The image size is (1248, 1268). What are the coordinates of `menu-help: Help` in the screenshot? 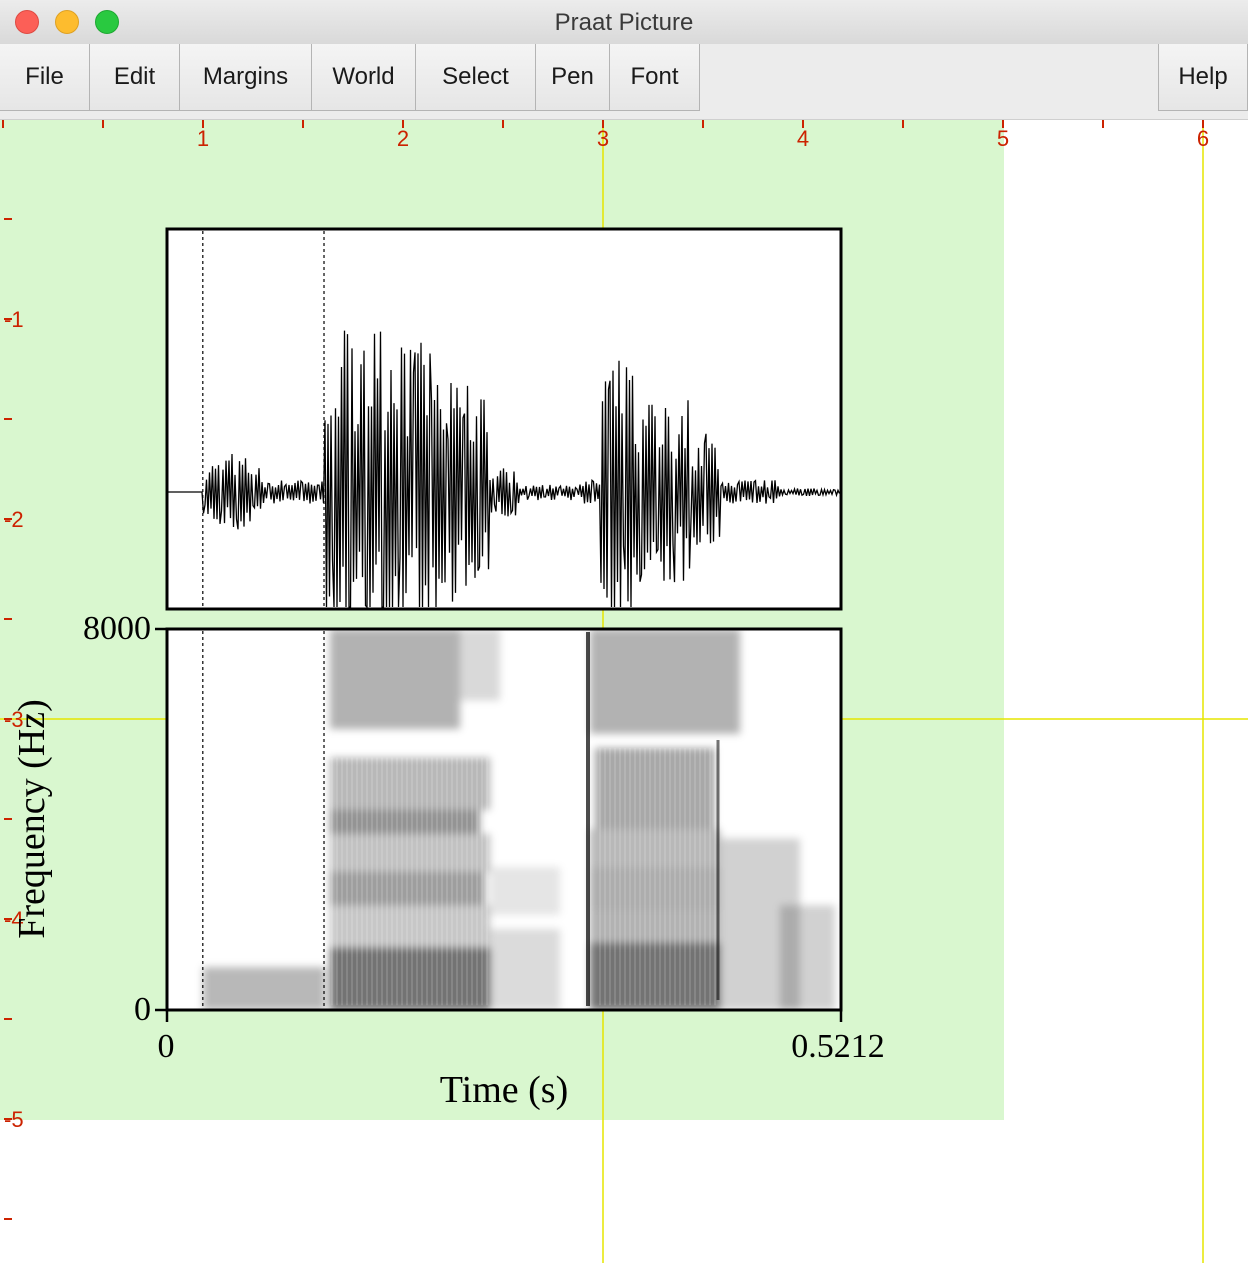 It's located at (1203, 77).